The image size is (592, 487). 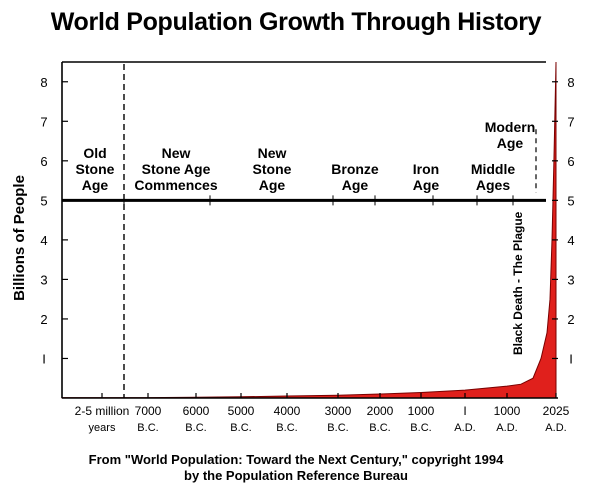 What do you see at coordinates (570, 121) in the screenshot?
I see `y-tick-label-right: 7` at bounding box center [570, 121].